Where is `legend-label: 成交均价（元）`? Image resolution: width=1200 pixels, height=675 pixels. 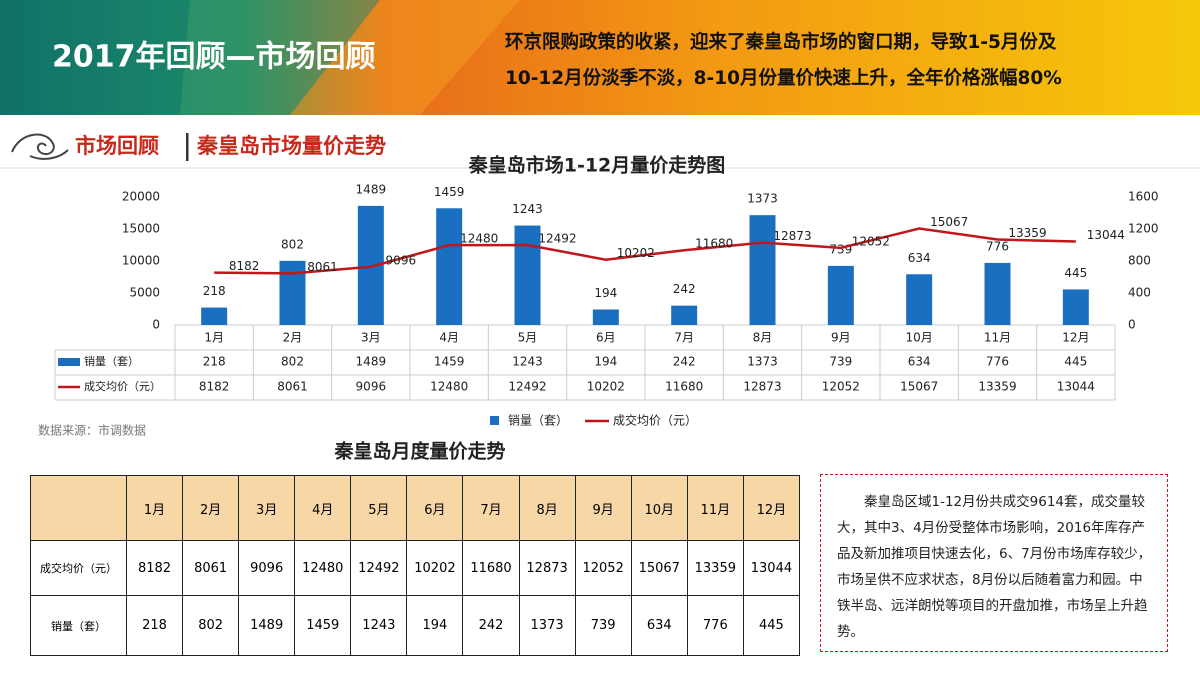 legend-label: 成交均价（元） is located at coordinates (655, 420).